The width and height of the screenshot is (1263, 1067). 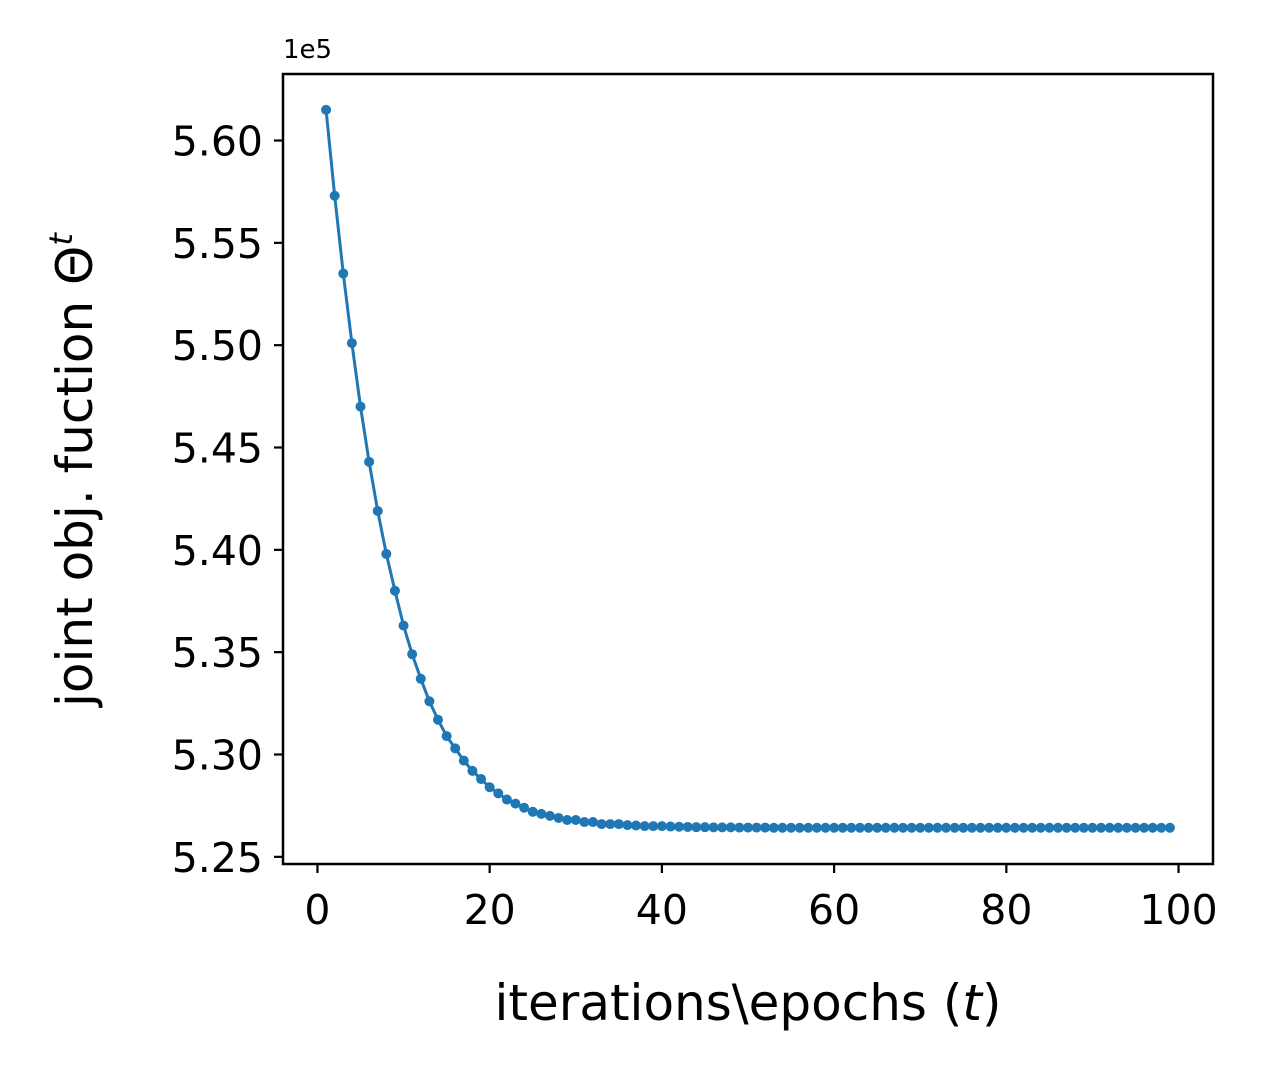 What do you see at coordinates (73, 470) in the screenshot?
I see `y-axis-label: joint obj. fuction Θt` at bounding box center [73, 470].